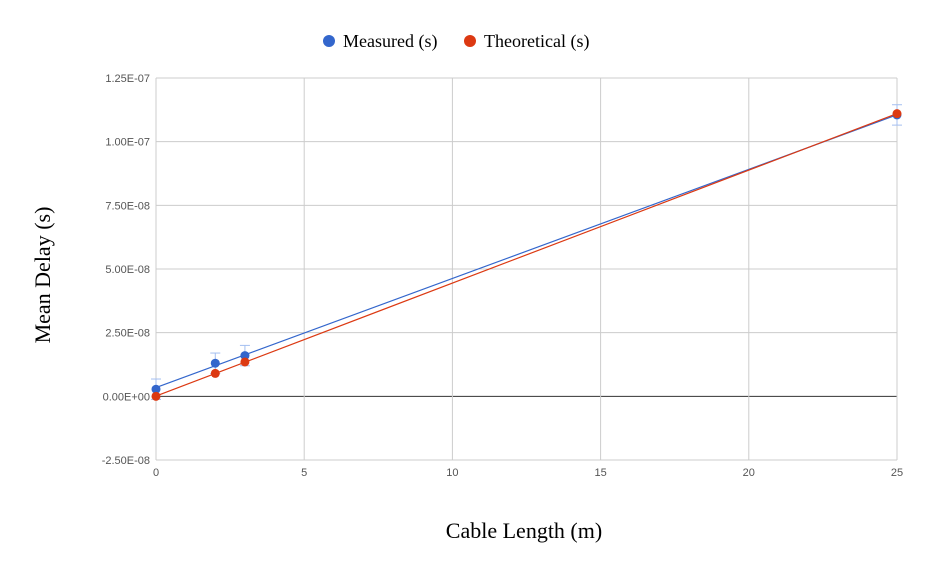  Describe the element at coordinates (127, 79) in the screenshot. I see `y-tick-label: 1.25E-07` at that location.